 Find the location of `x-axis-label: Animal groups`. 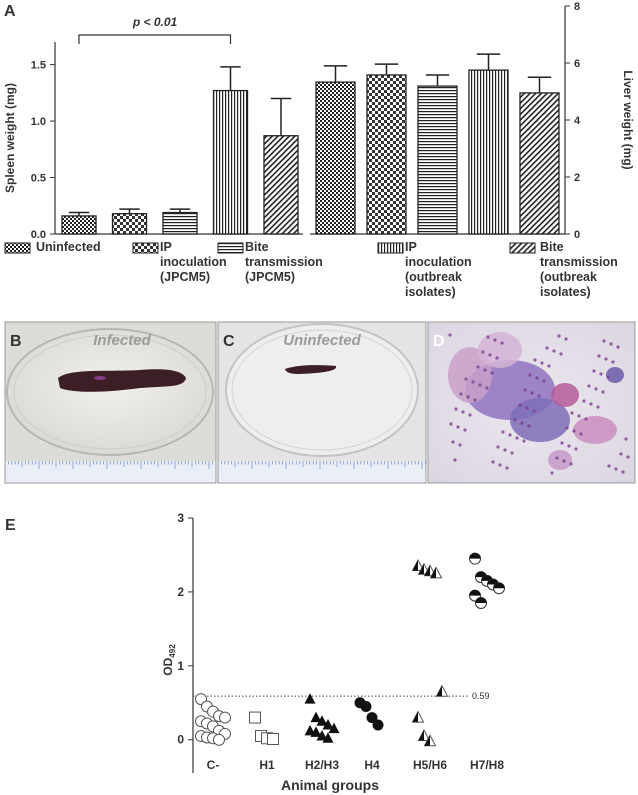

x-axis-label: Animal groups is located at coordinates (330, 785).